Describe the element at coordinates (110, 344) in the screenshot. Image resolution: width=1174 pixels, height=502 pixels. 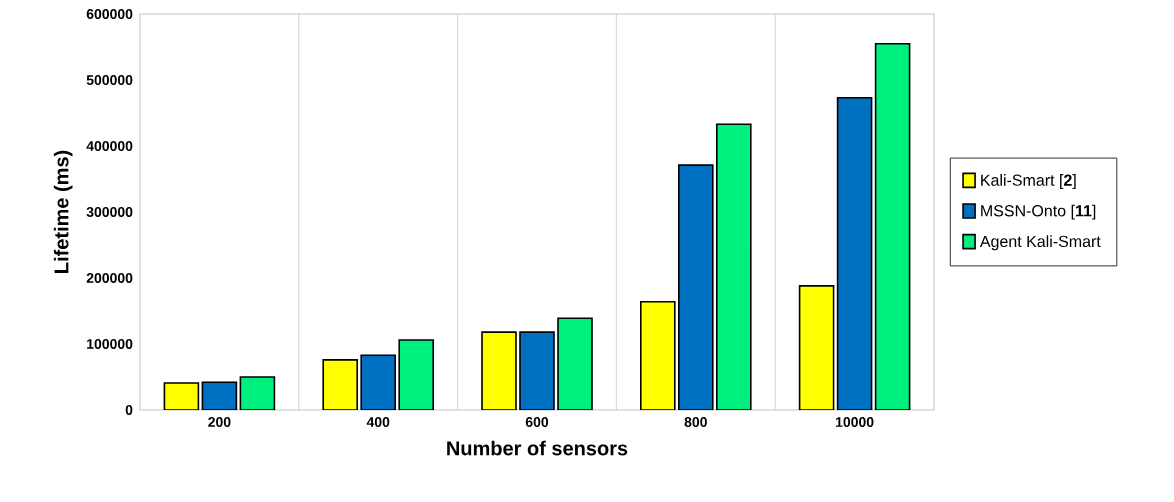
I see `y-tick-label: 100000` at that location.